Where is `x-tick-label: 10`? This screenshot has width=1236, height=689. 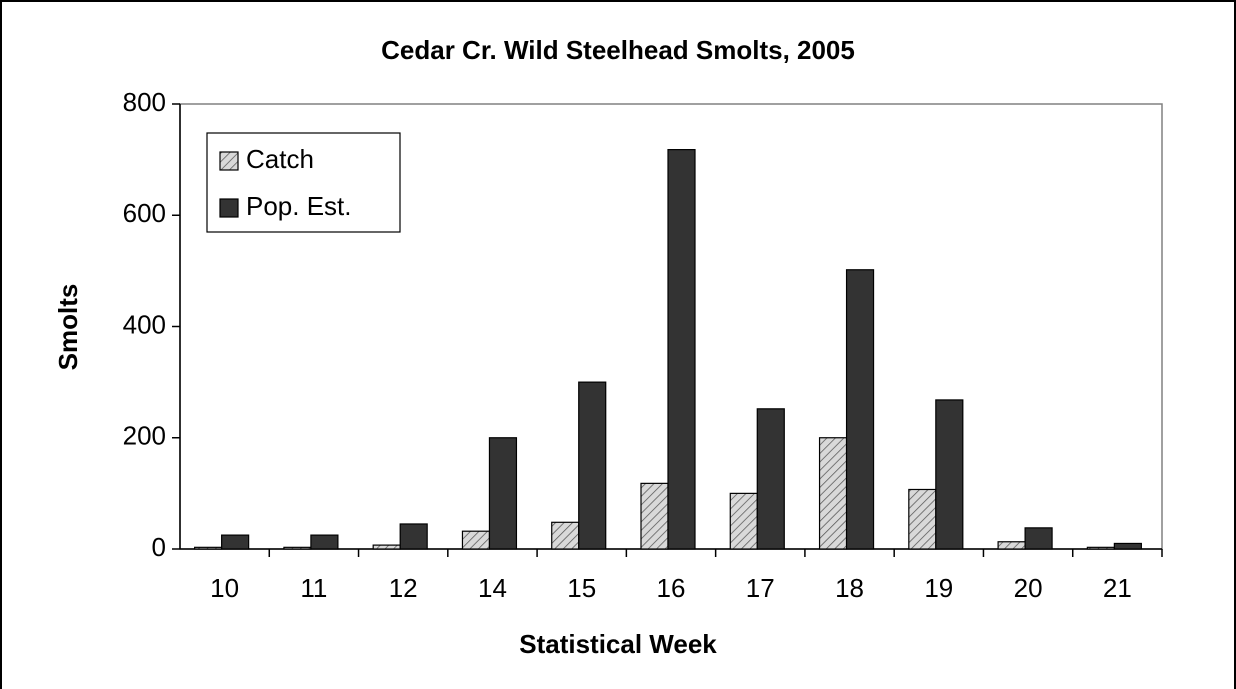 x-tick-label: 10 is located at coordinates (224, 588).